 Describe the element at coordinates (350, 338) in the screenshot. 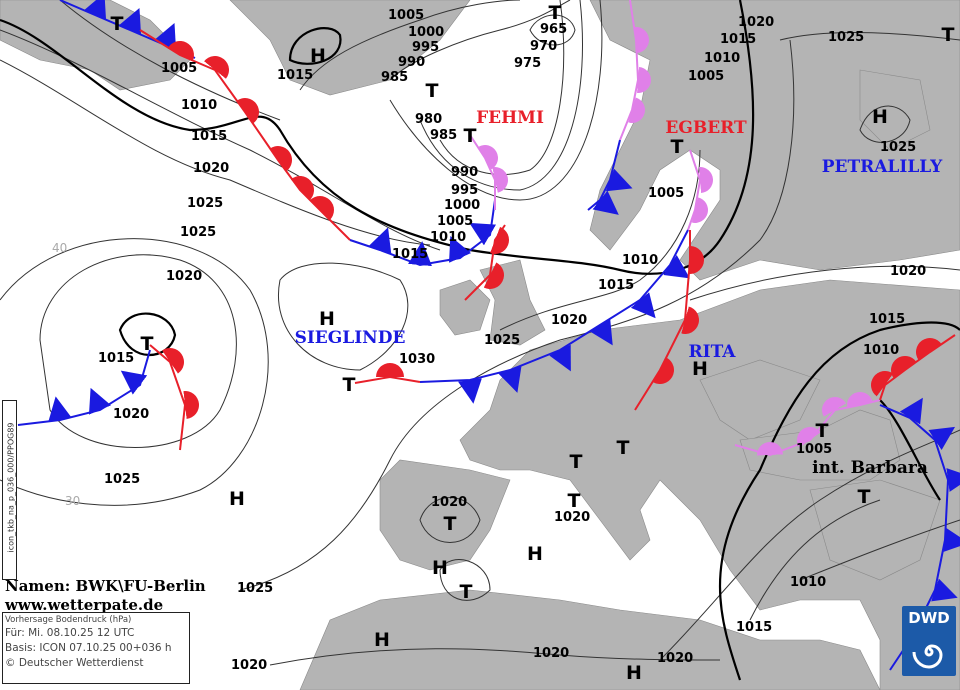

I see `system-name: SIEGLINDE` at that location.